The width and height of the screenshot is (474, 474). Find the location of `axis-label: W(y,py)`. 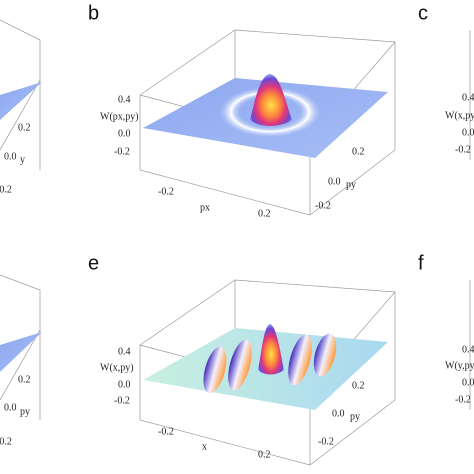

axis-label: W(y,py) is located at coordinates (459, 365).